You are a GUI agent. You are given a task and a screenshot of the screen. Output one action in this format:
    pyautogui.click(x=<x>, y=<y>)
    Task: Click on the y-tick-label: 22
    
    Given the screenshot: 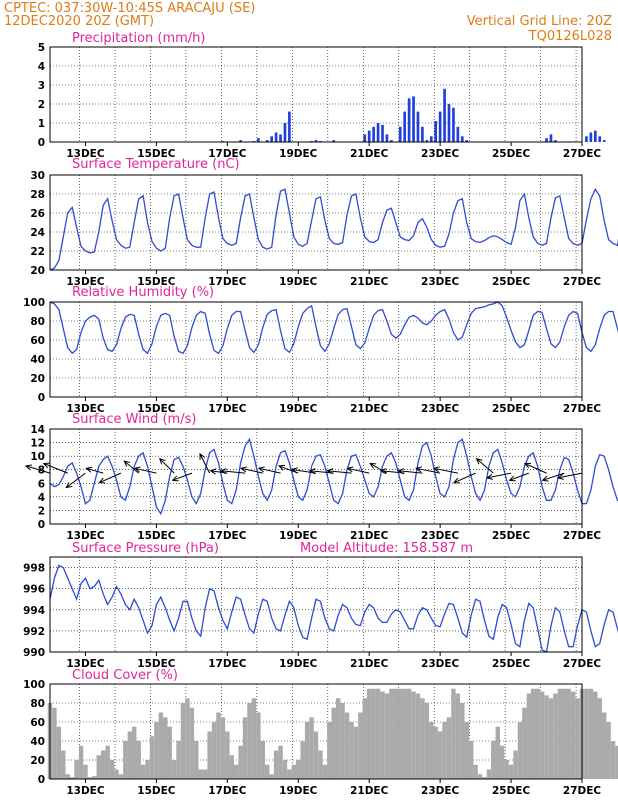 What is the action you would take?
    pyautogui.click(x=37, y=252)
    